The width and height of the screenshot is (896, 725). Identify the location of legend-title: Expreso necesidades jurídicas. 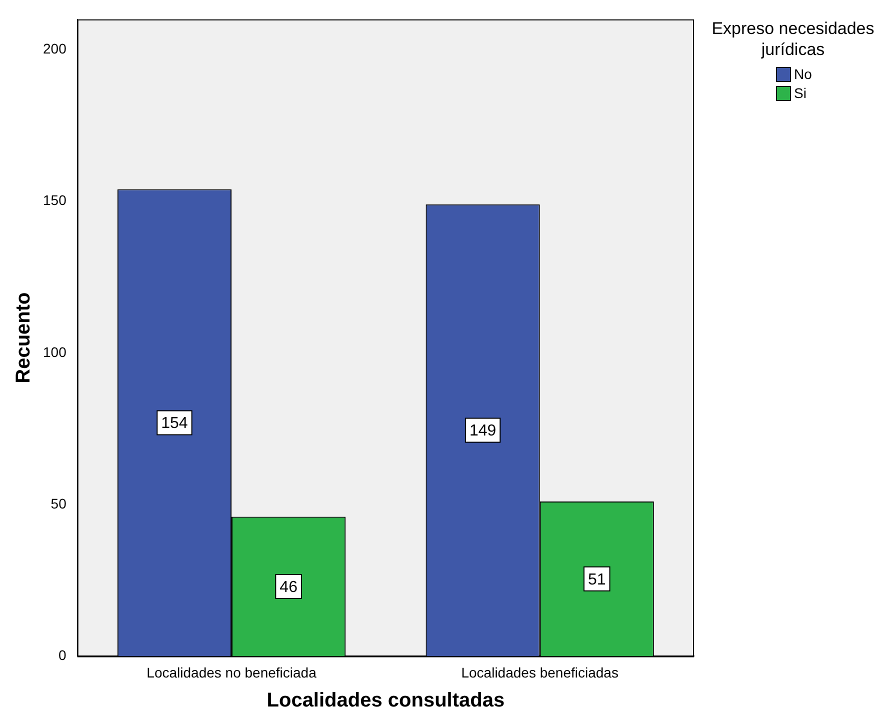
(793, 39).